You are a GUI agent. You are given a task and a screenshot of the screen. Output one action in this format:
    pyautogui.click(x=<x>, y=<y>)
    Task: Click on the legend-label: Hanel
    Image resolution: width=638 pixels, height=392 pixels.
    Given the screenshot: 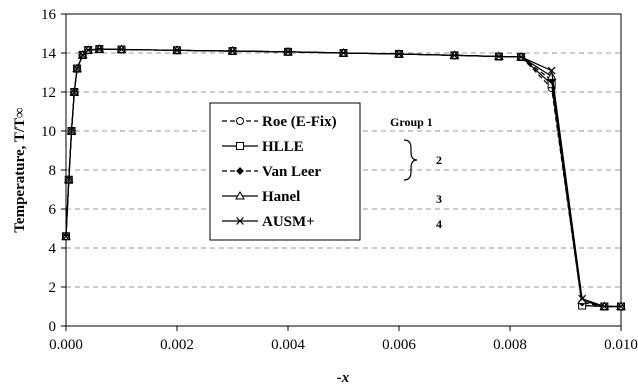 What is the action you would take?
    pyautogui.click(x=281, y=197)
    